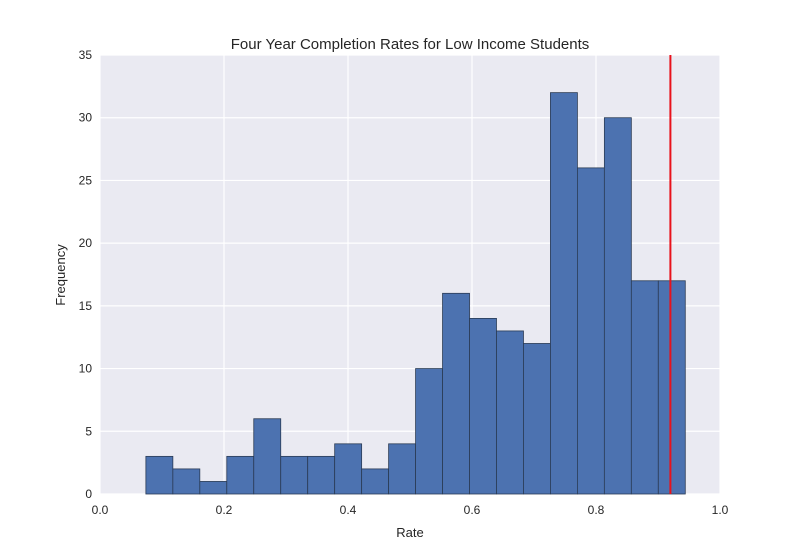 The width and height of the screenshot is (800, 550). What do you see at coordinates (409, 532) in the screenshot?
I see `x-axis-label: Rate` at bounding box center [409, 532].